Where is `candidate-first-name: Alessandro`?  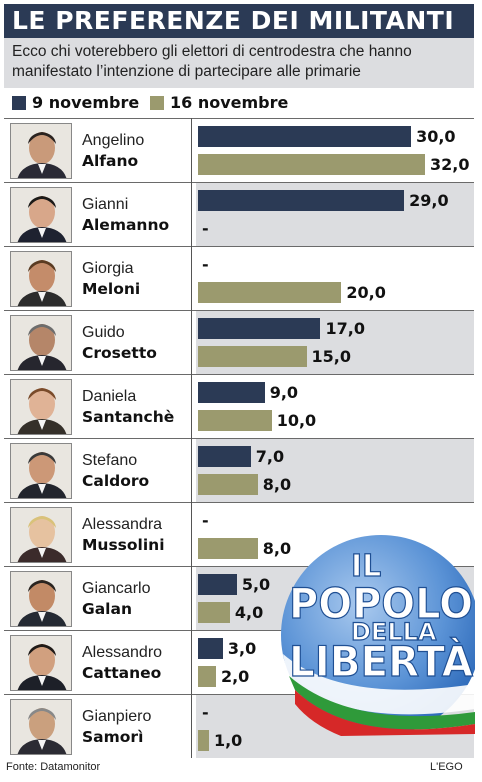 candidate-first-name: Alessandro is located at coordinates (122, 652).